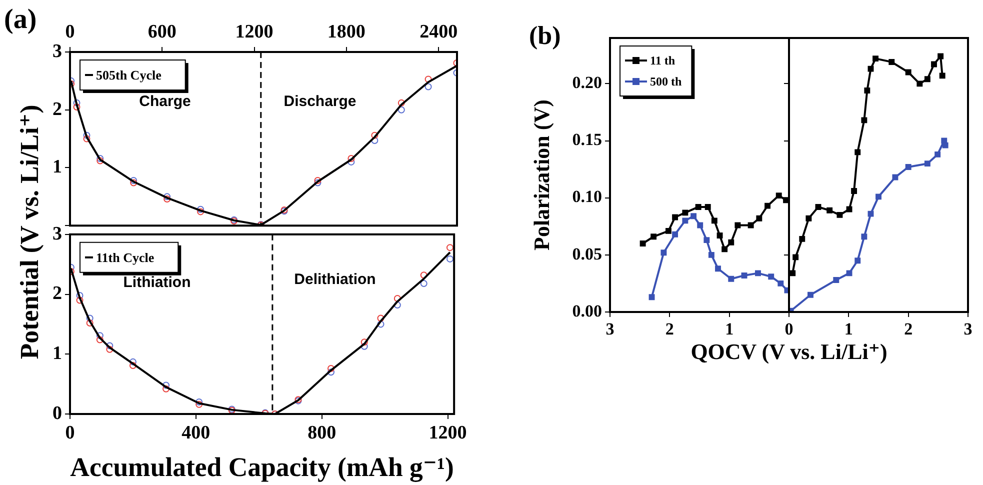  What do you see at coordinates (587, 310) in the screenshot?
I see `y-tick-label: 0.00` at bounding box center [587, 310].